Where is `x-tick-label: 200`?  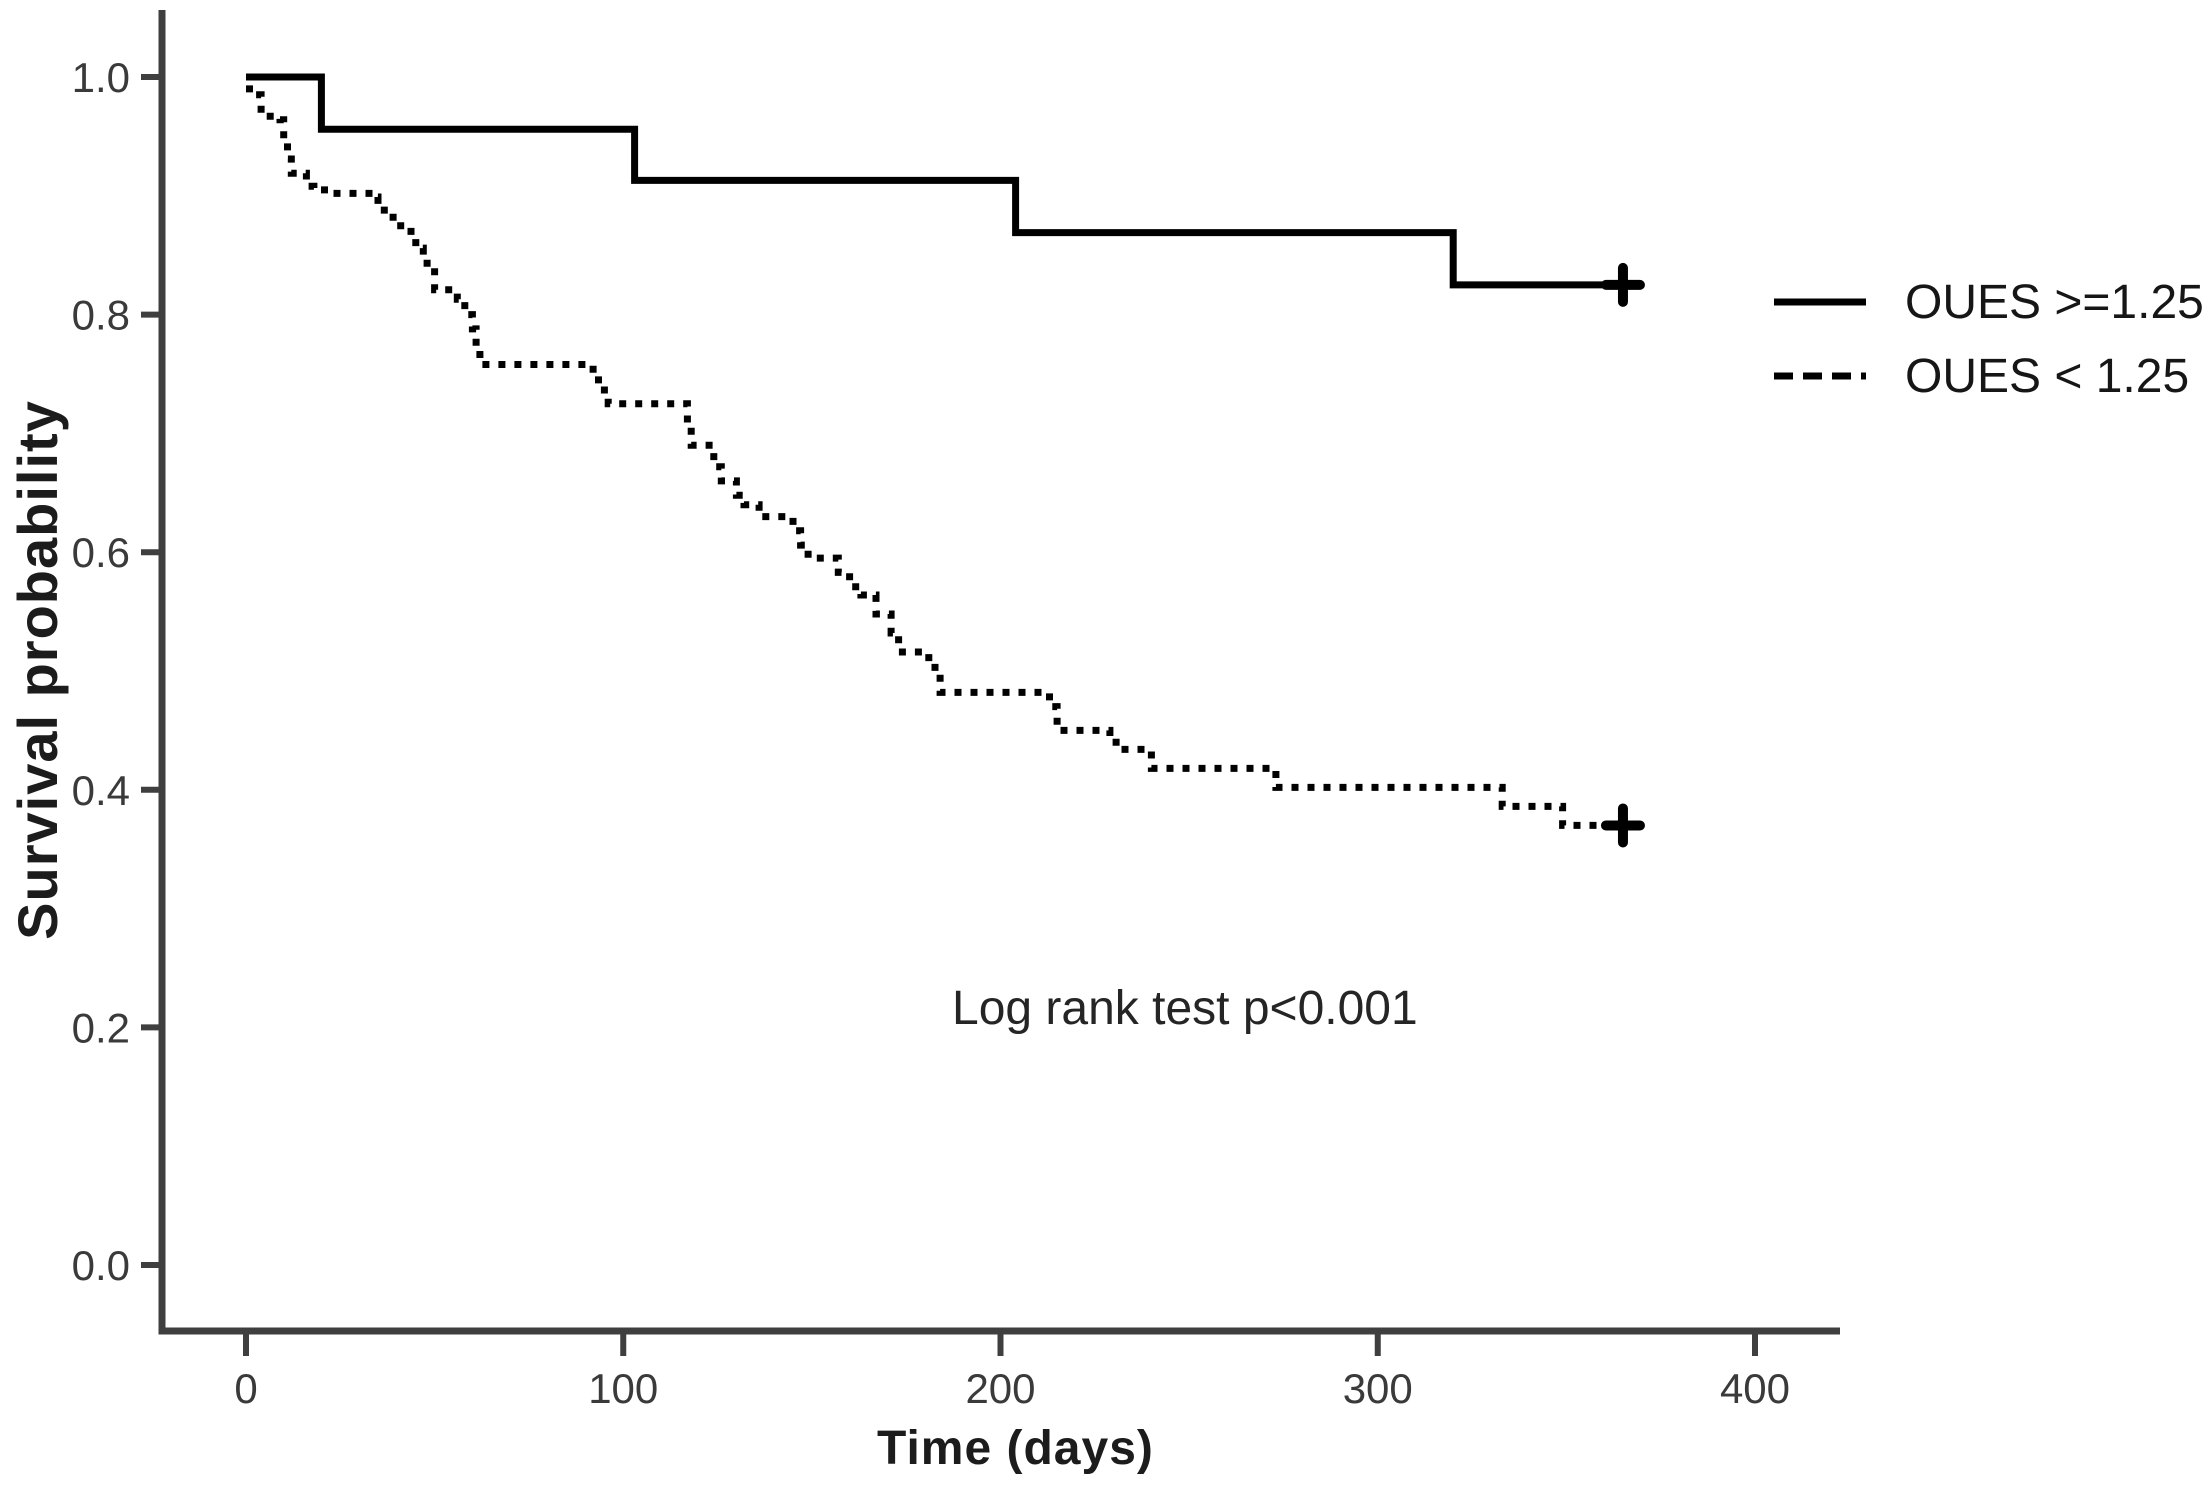
x-tick-label: 200 is located at coordinates (1000, 1388).